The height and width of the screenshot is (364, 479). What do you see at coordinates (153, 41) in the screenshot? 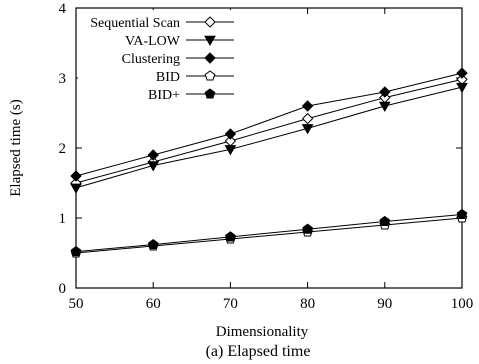
I see `legend-label: VA-LOW` at bounding box center [153, 41].